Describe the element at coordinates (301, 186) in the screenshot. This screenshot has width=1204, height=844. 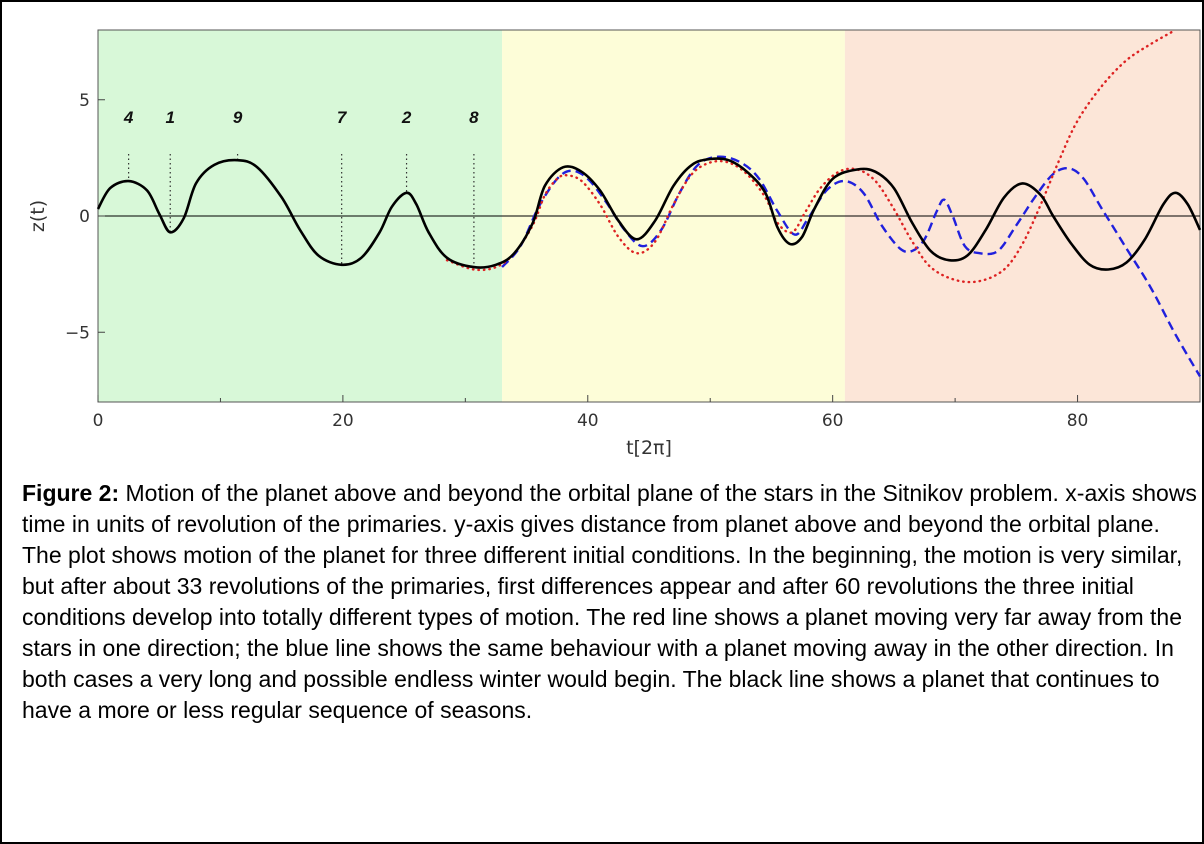
I see `marker-lines: 4 1 9 7 2 8` at that location.